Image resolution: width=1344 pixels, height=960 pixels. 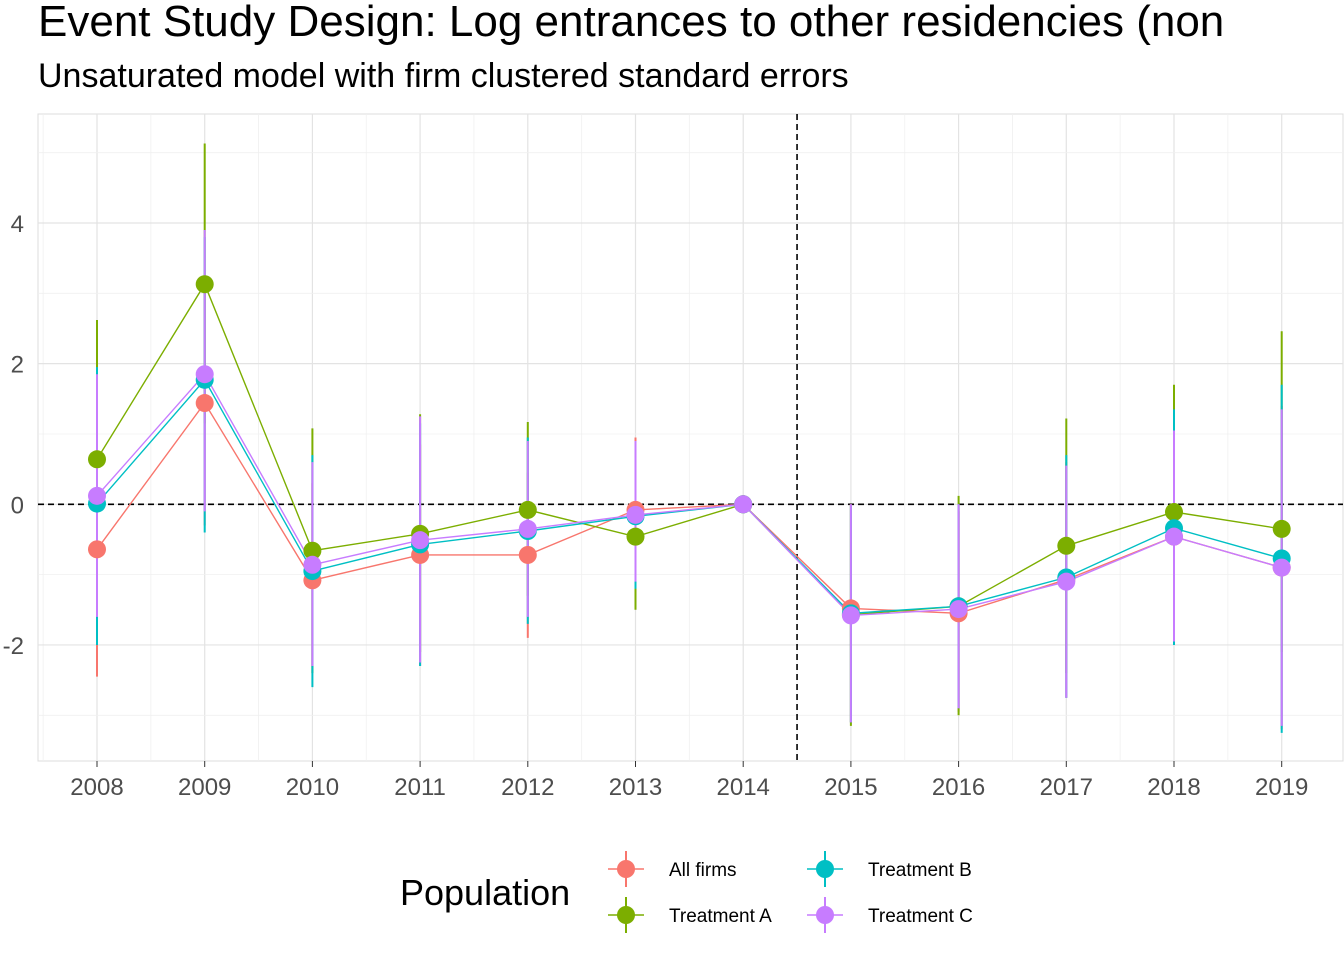 I want to click on legend-item-treatment-a: Treatment A, so click(x=690, y=915).